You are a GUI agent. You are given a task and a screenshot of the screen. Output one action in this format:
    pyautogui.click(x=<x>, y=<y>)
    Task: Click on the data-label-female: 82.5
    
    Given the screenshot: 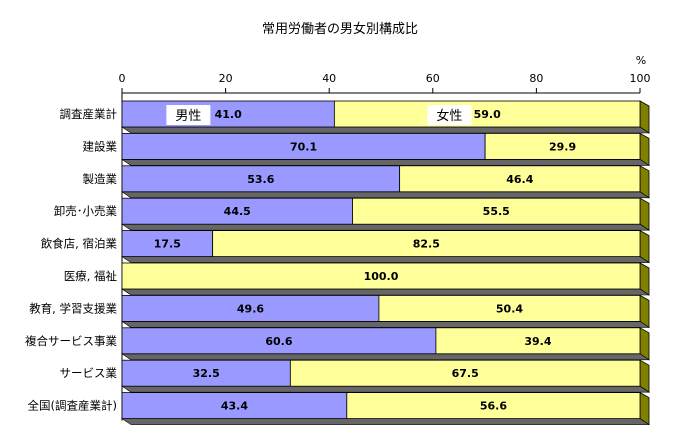 What is the action you would take?
    pyautogui.click(x=426, y=244)
    